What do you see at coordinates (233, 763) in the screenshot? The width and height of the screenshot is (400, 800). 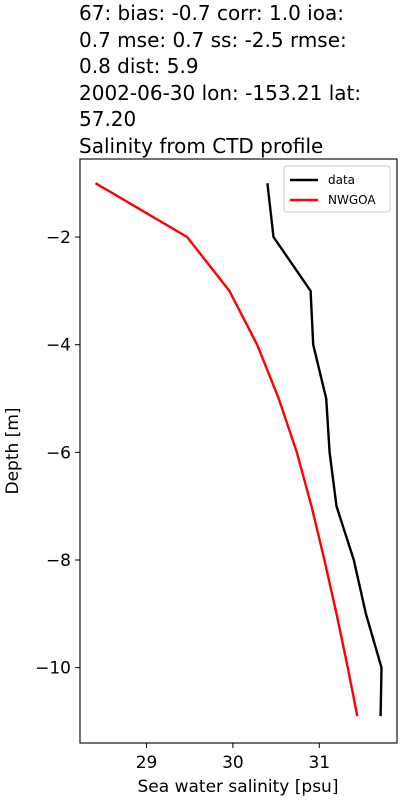 I see `x-tick-label: 30` at bounding box center [233, 763].